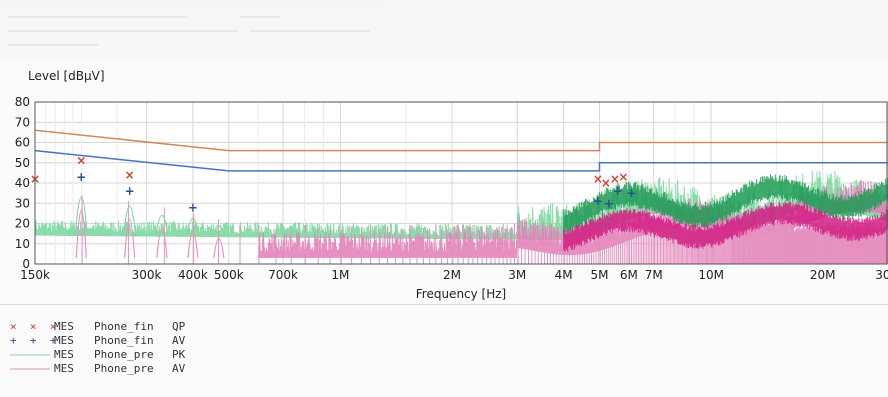 Image resolution: width=888 pixels, height=397 pixels. Describe the element at coordinates (452, 275) in the screenshot. I see `x-tick-label: 2M` at that location.